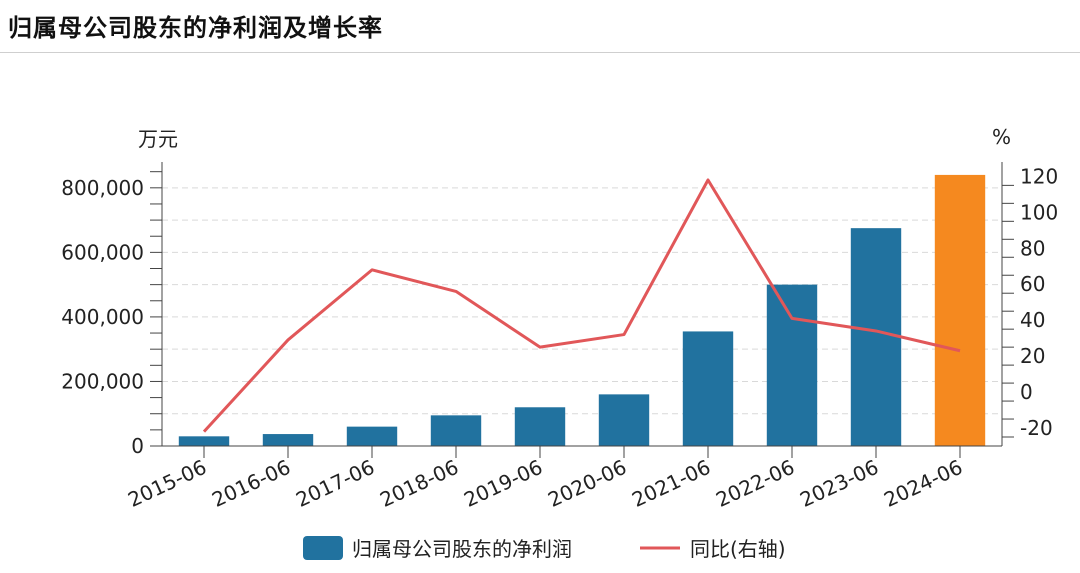 This screenshot has height=573, width=1080. Describe the element at coordinates (251, 483) in the screenshot. I see `x-tick-label: 2016-06` at that location.